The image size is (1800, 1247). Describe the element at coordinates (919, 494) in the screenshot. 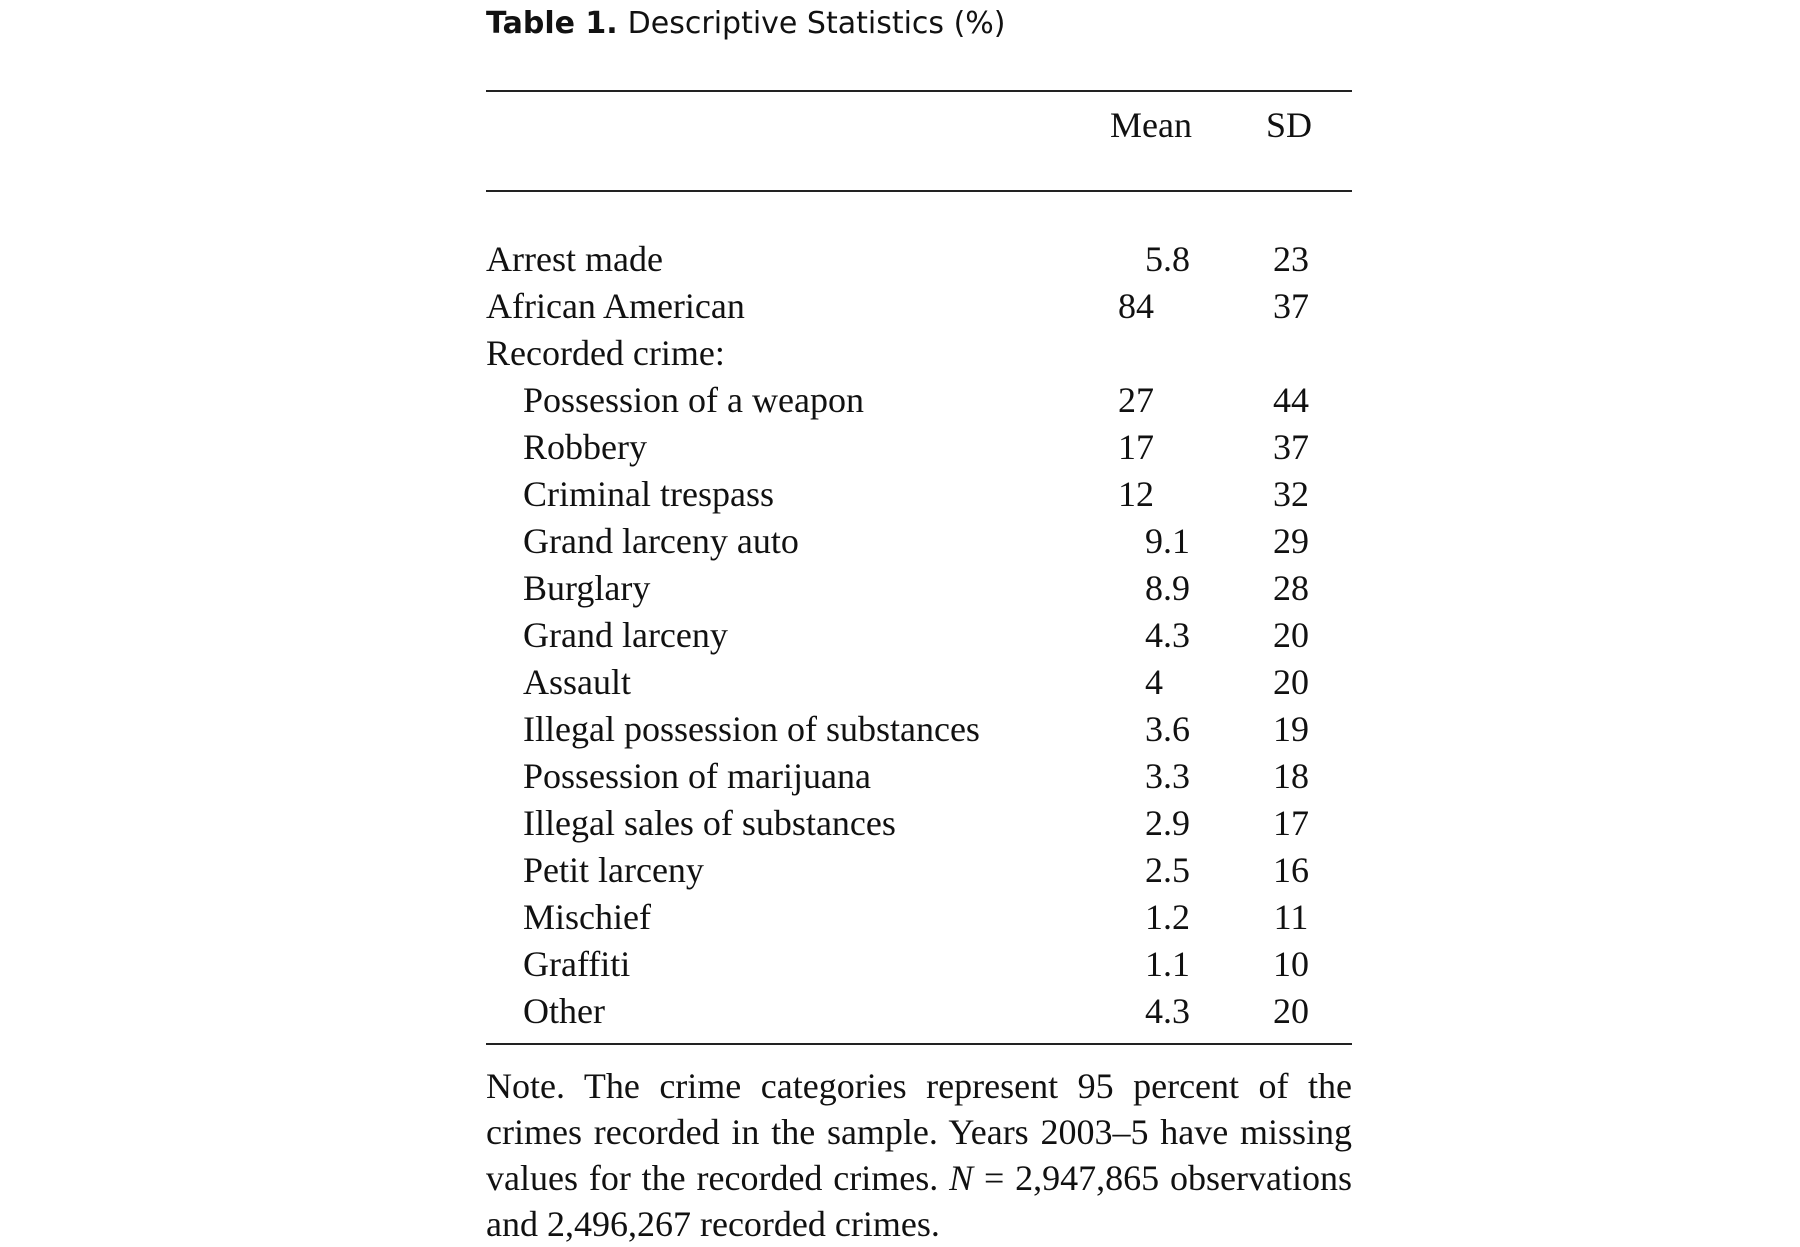

I see `table-row: Criminal trespass 12 32` at that location.